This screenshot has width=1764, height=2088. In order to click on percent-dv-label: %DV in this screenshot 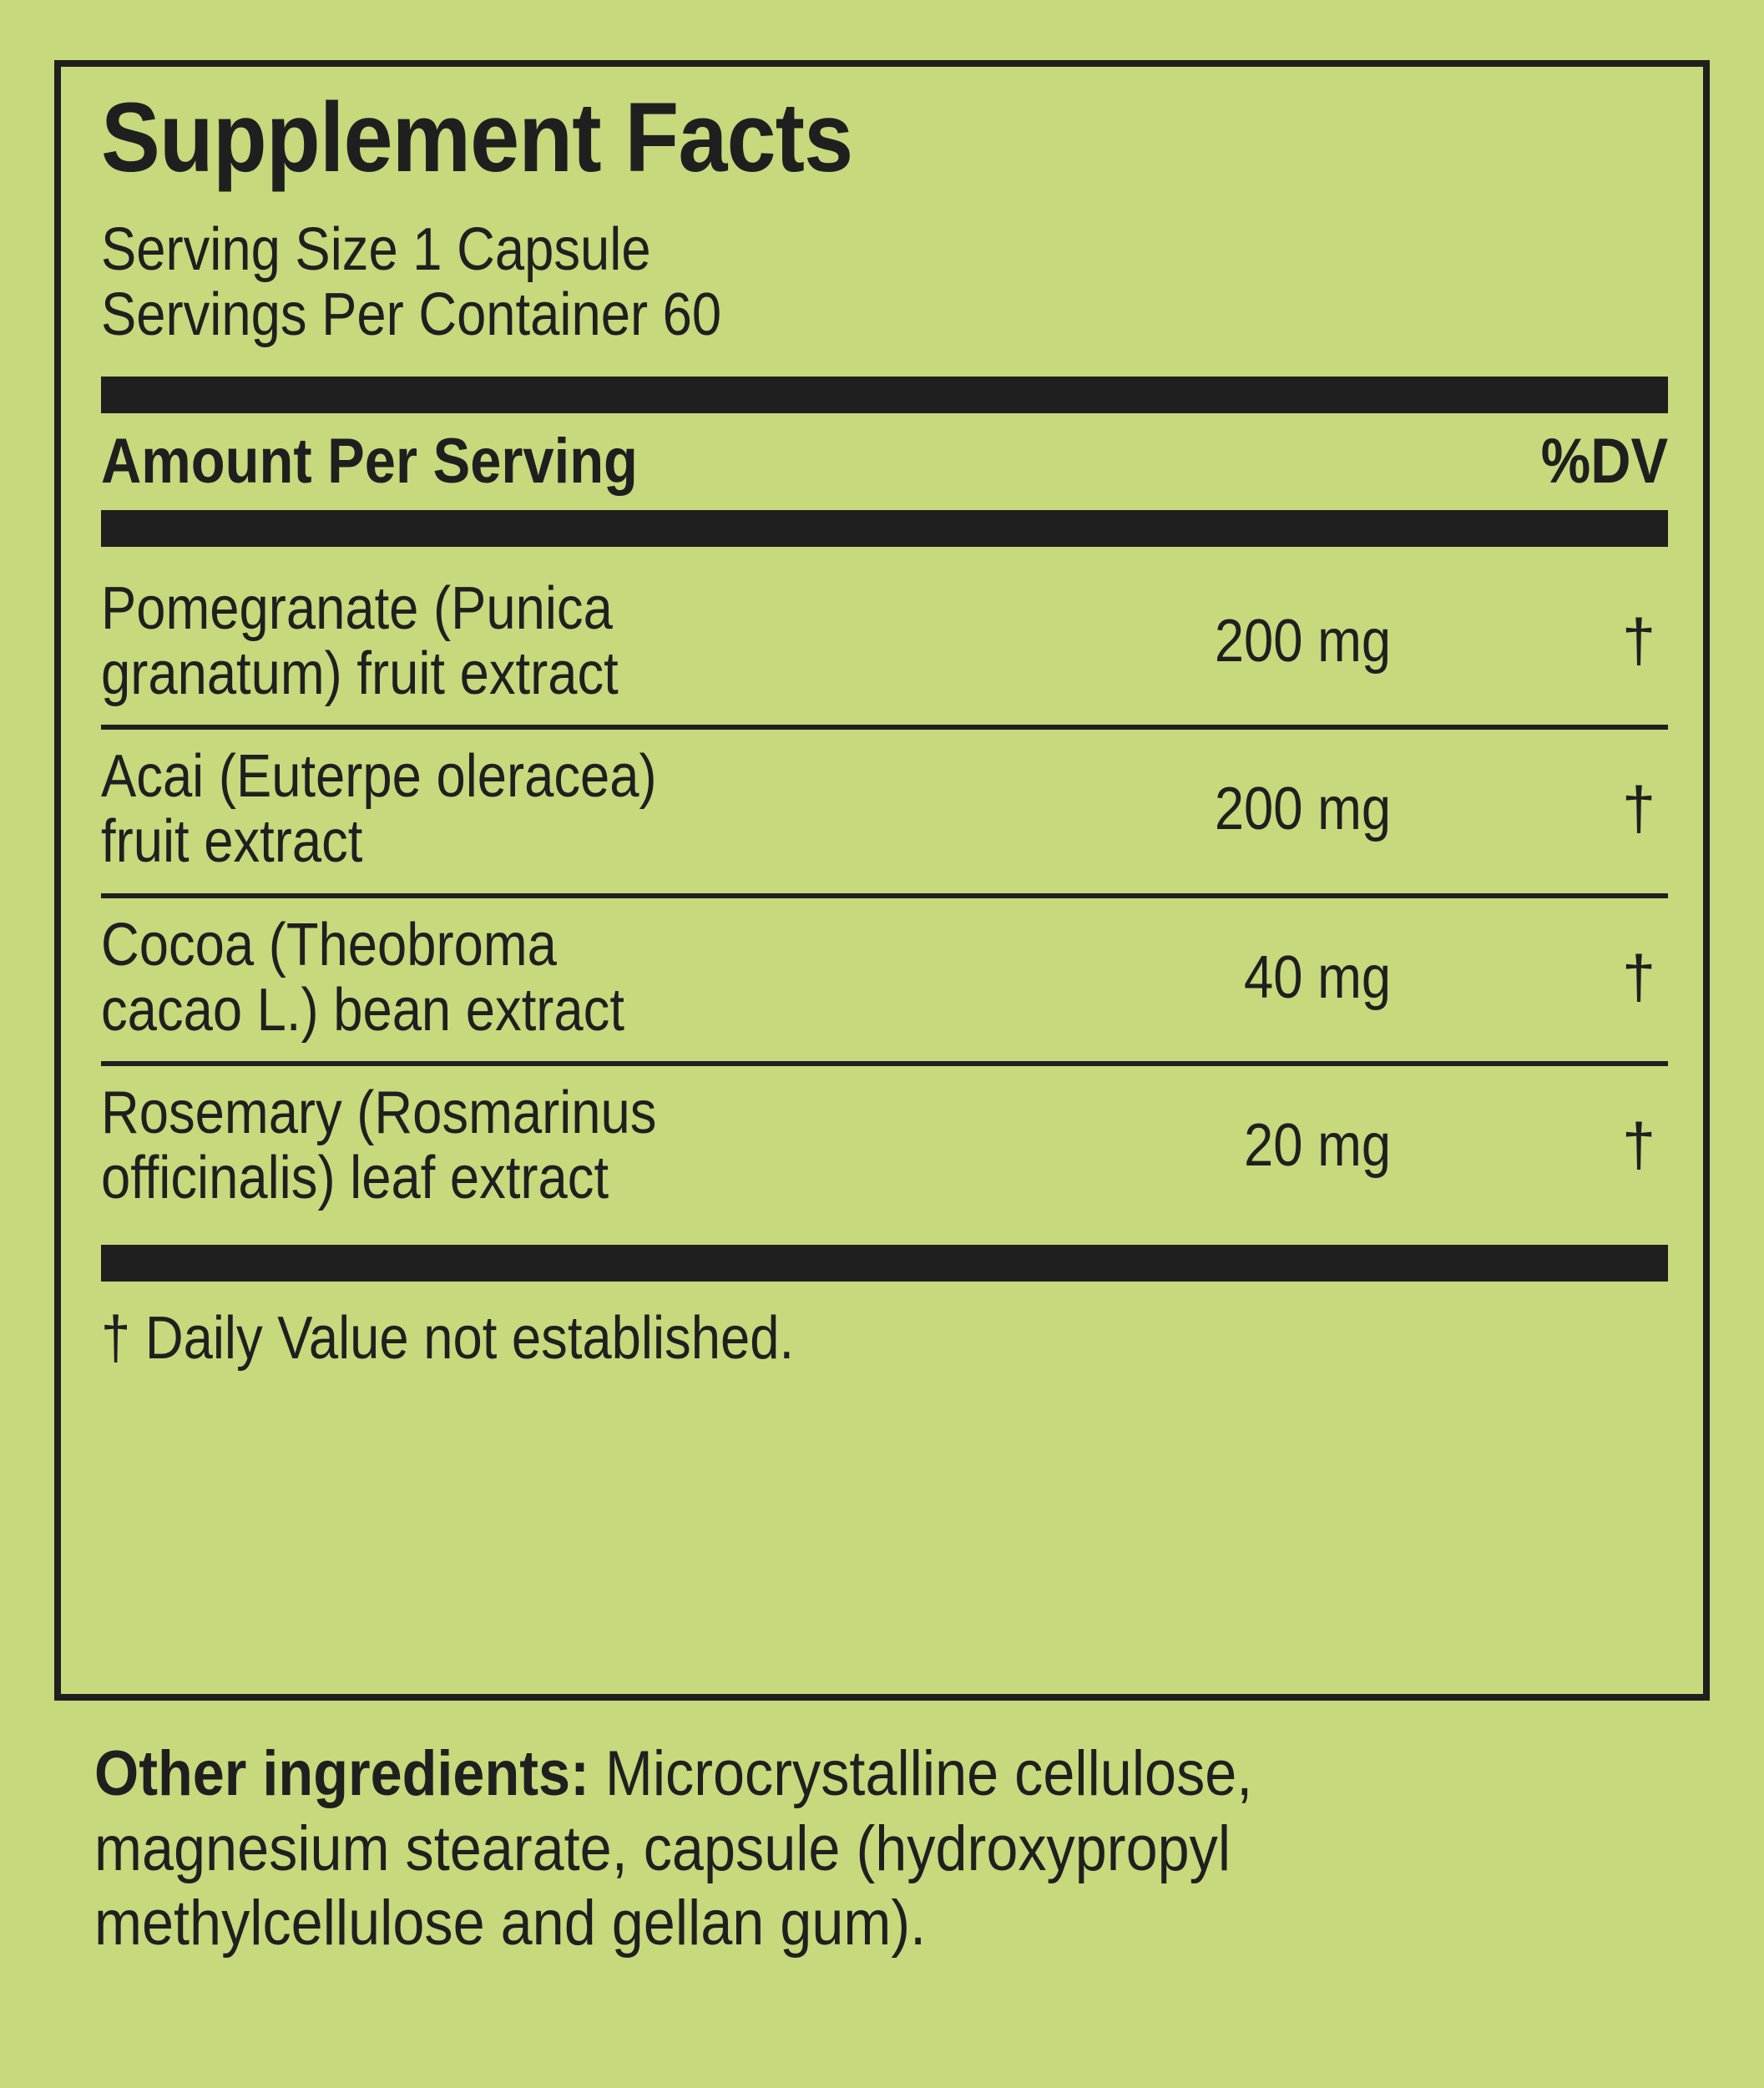, I will do `click(1604, 461)`.